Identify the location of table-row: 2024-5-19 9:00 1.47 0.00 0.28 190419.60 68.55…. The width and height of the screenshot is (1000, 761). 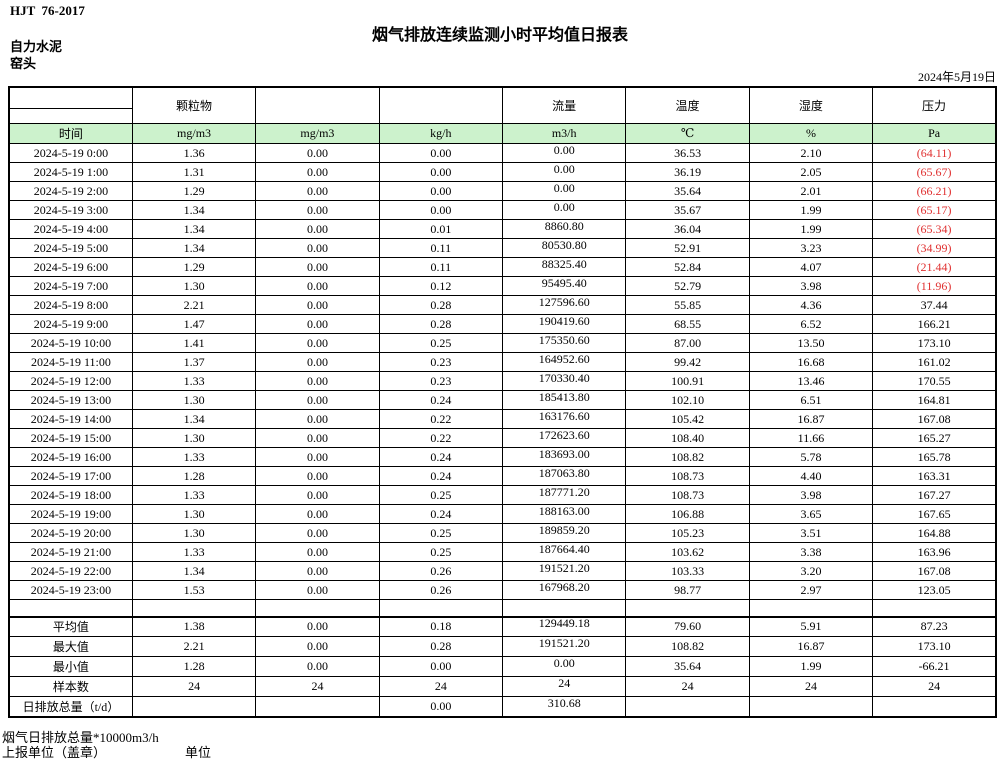
(502, 324).